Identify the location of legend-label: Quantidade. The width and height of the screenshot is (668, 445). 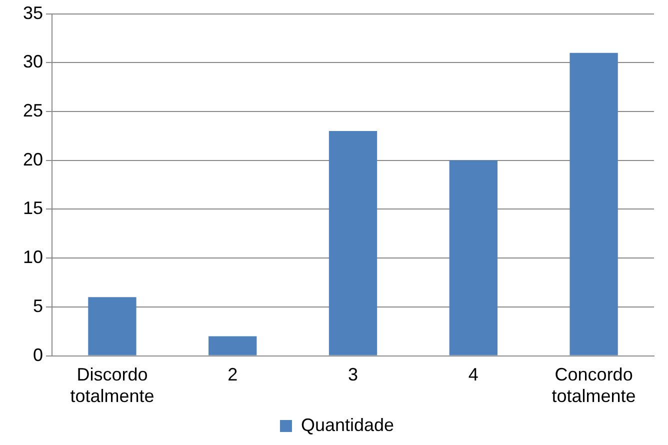
(347, 424).